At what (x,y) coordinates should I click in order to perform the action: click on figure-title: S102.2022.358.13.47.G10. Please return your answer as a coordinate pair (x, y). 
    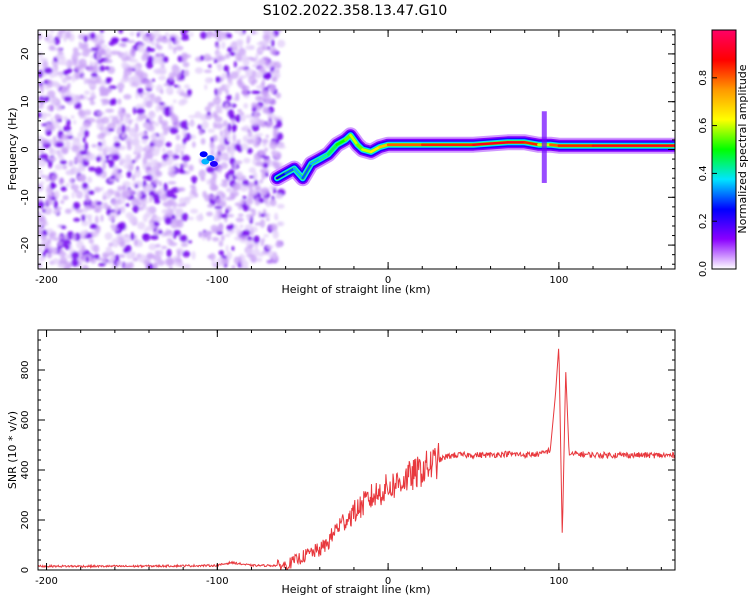
    Looking at the image, I should click on (355, 11).